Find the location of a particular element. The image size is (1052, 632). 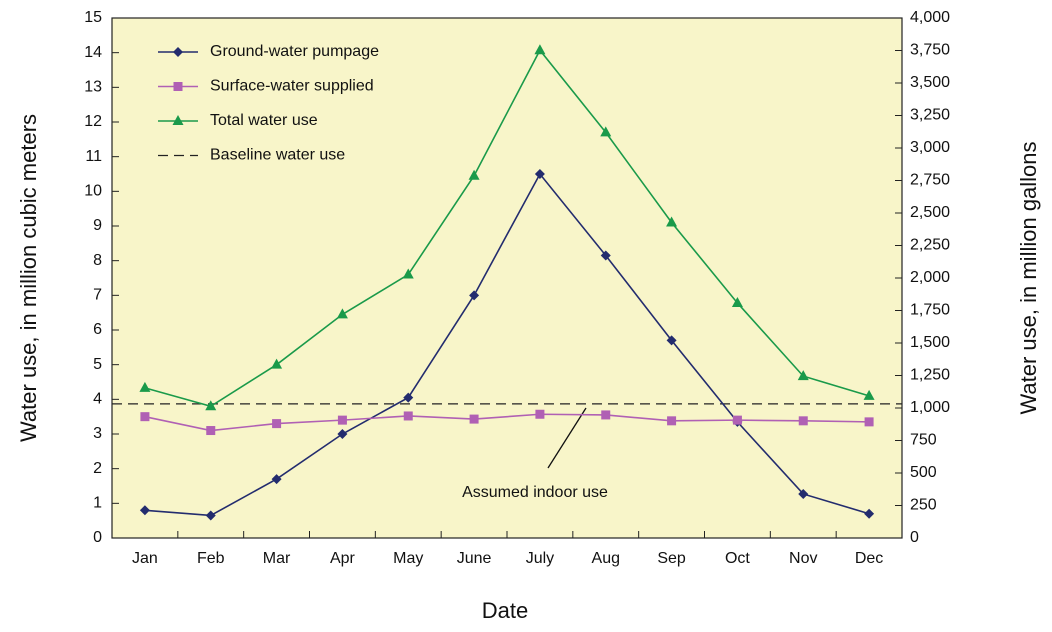

x-tick-label: Oct is located at coordinates (737, 558).